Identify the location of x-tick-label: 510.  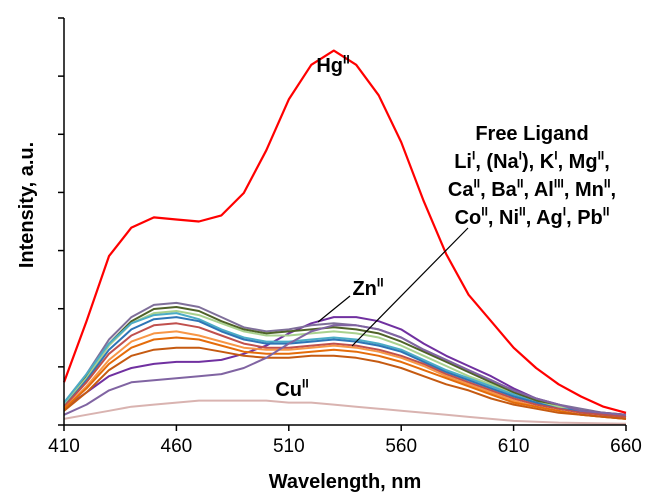
(289, 446).